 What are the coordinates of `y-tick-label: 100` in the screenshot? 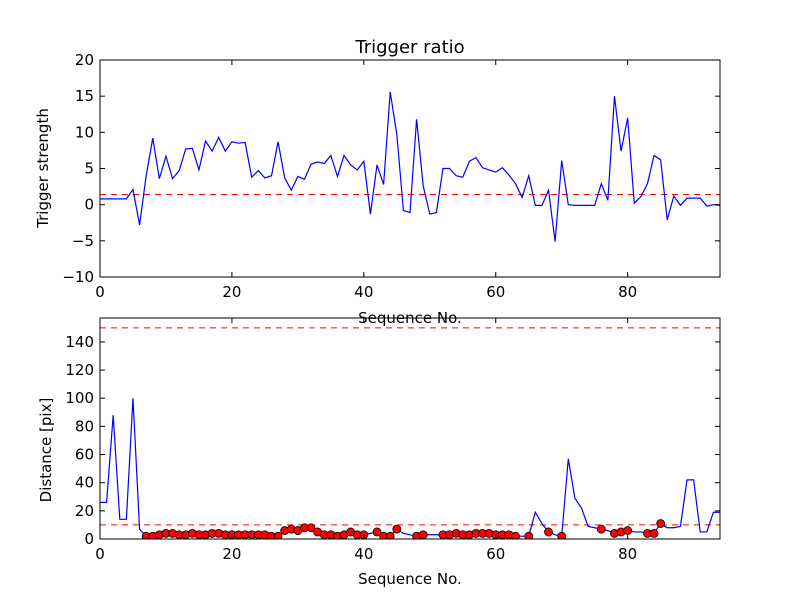 It's located at (79, 398).